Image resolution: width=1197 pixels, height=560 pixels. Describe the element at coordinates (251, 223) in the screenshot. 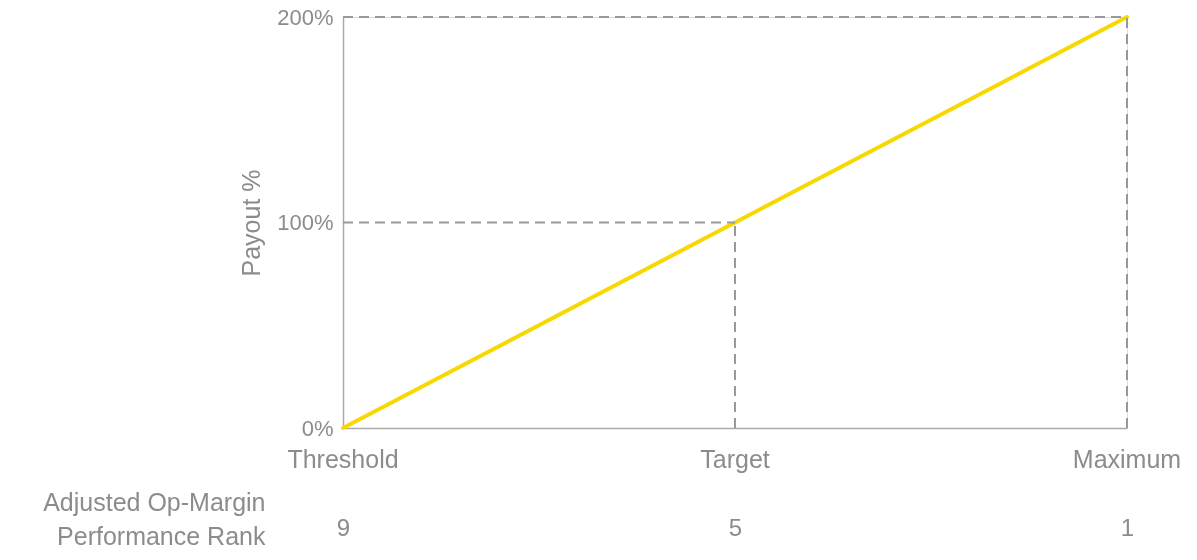

I see `y-axis-title: Payout %` at that location.